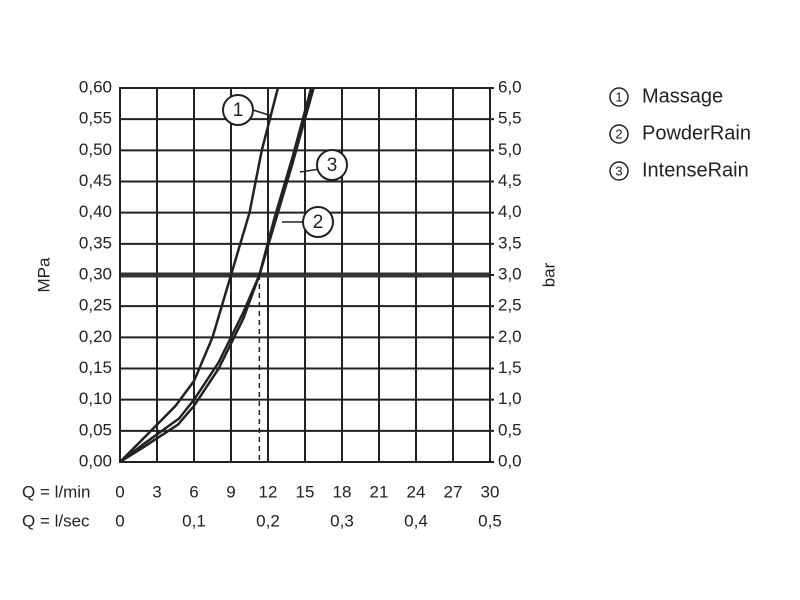 This screenshot has height=600, width=800. What do you see at coordinates (268, 491) in the screenshot?
I see `x-tick-label: 12` at bounding box center [268, 491].